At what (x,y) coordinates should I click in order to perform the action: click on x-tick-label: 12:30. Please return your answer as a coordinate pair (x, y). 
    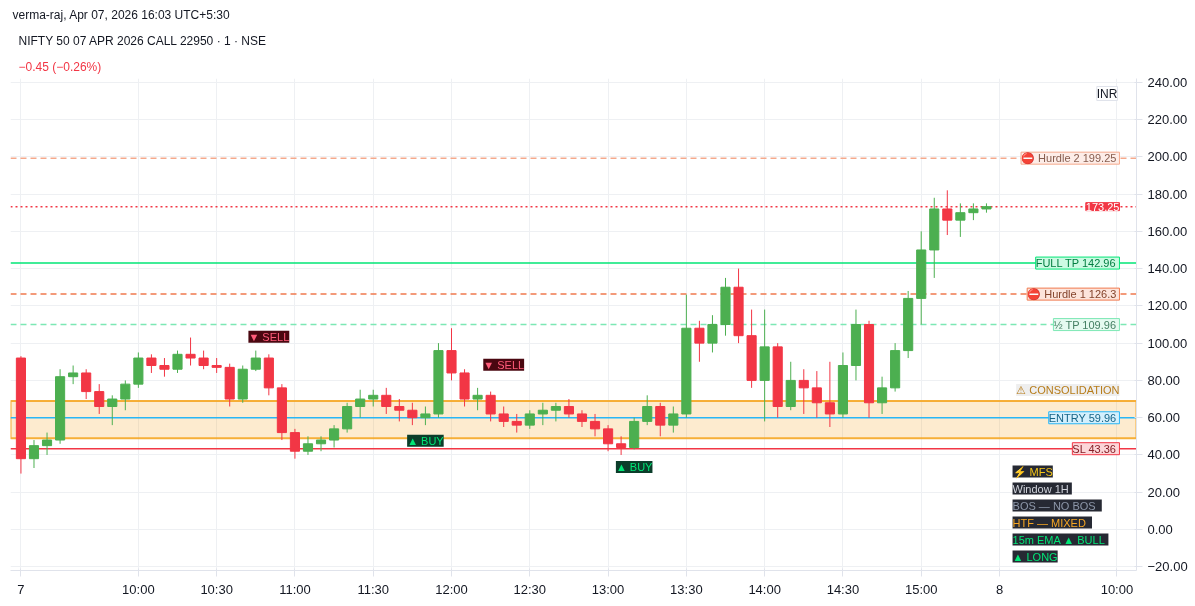
    Looking at the image, I should click on (530, 589).